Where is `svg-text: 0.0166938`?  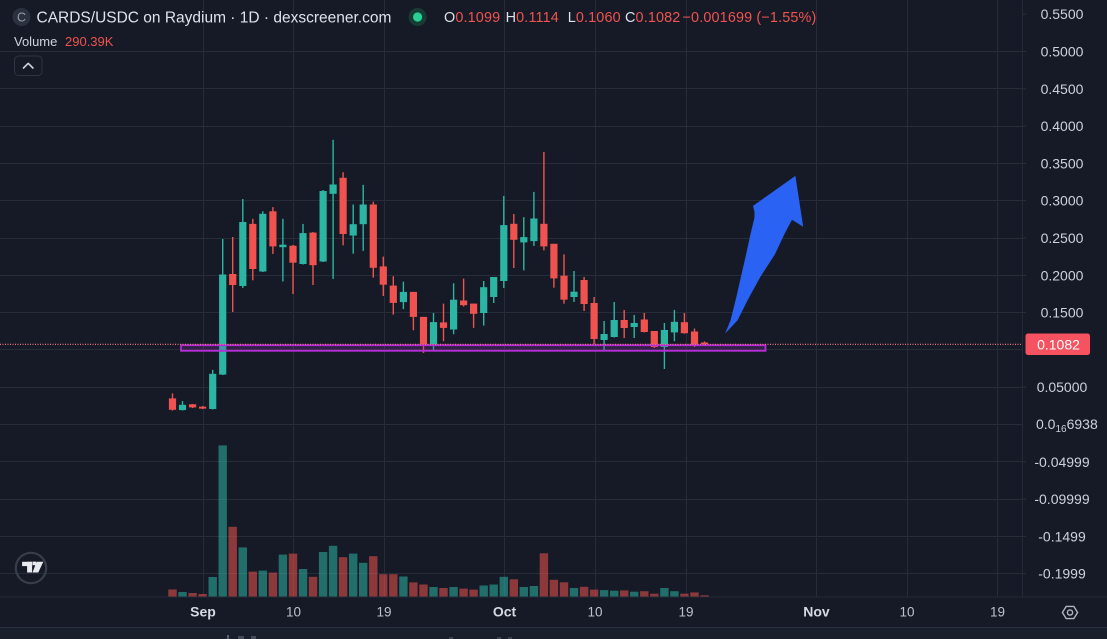 svg-text: 0.0166938 is located at coordinates (1067, 425).